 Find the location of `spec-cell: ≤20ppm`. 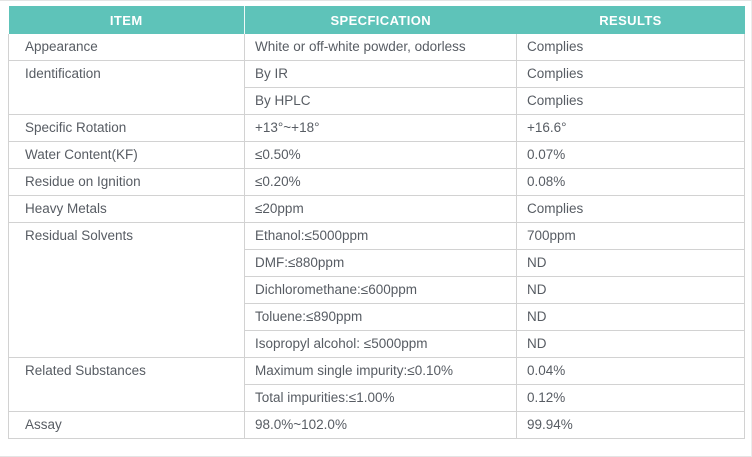

spec-cell: ≤20ppm is located at coordinates (380, 209).